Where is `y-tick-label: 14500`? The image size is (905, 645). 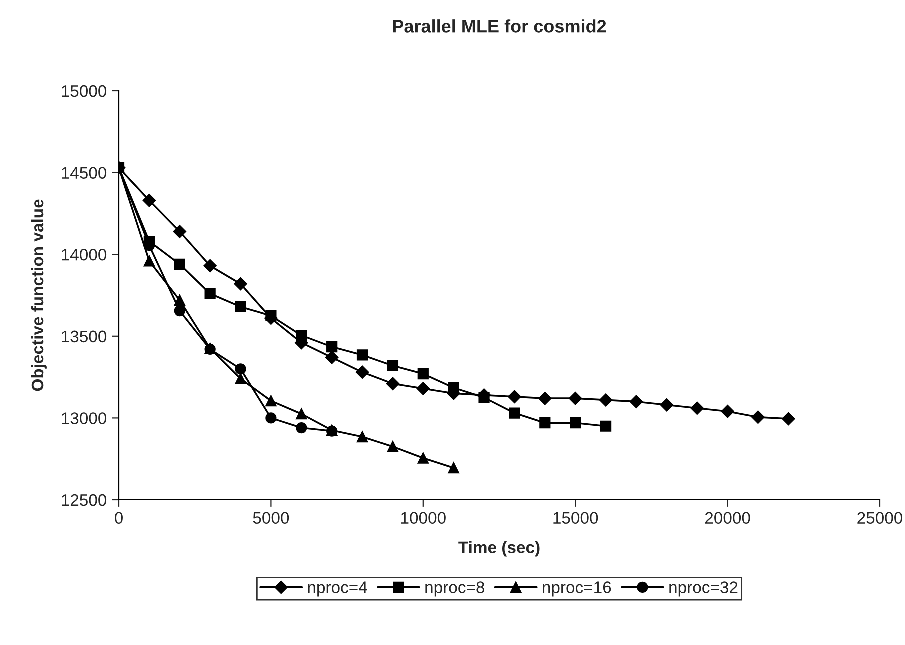
y-tick-label: 14500 is located at coordinates (84, 173).